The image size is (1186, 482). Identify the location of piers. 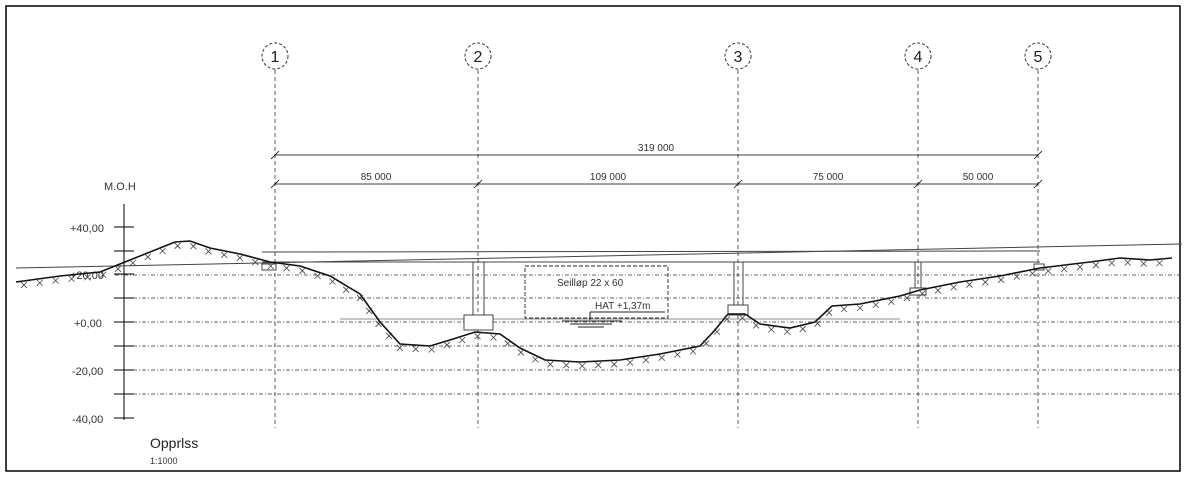
(653, 296).